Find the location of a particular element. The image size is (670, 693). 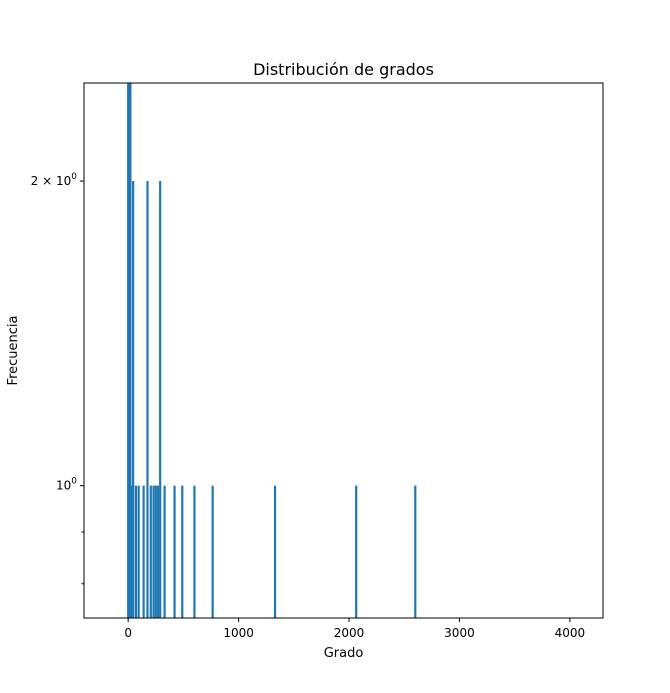

x-tick-label: 0 is located at coordinates (128, 633).